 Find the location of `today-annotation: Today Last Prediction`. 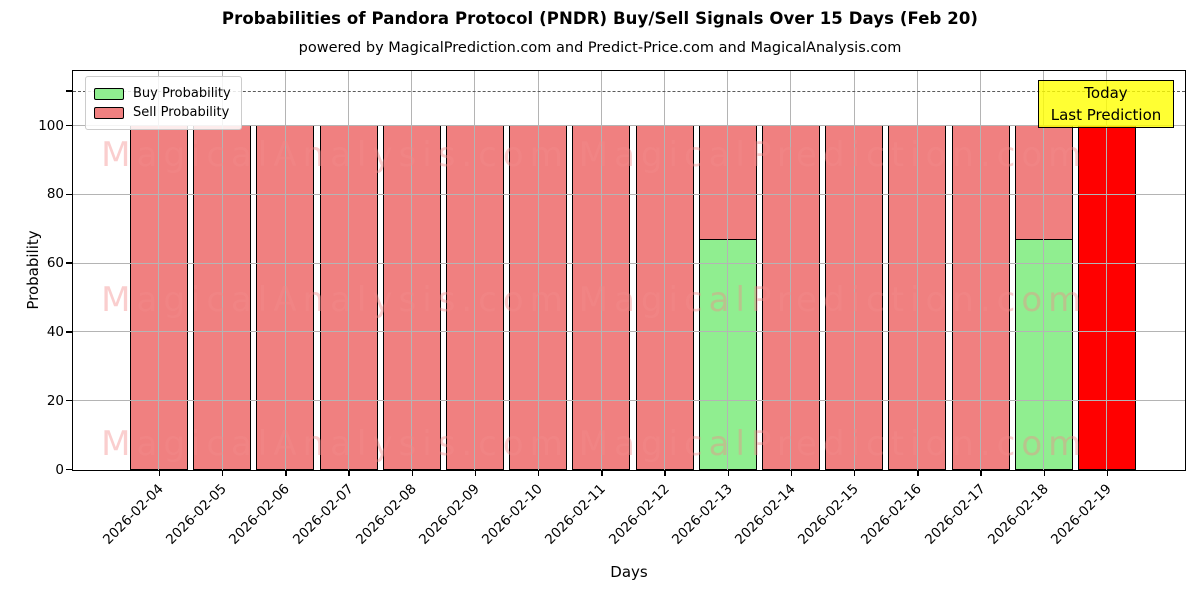

today-annotation: Today Last Prediction is located at coordinates (1106, 104).